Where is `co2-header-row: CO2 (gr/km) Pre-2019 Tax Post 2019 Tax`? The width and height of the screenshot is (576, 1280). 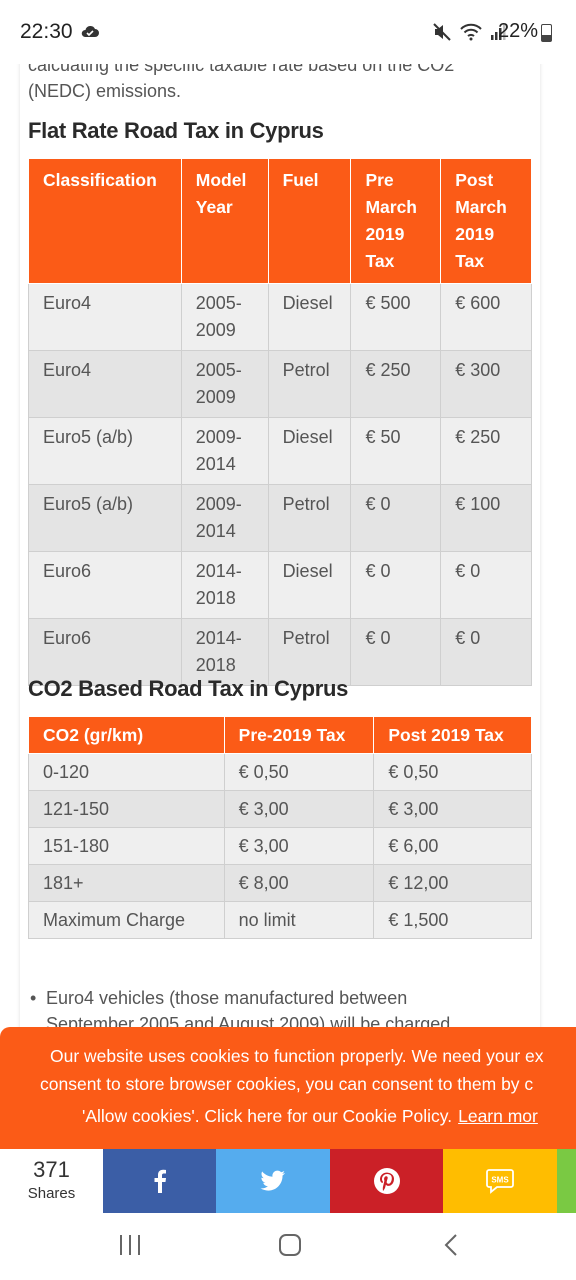 co2-header-row: CO2 (gr/km) Pre-2019 Tax Post 2019 Tax is located at coordinates (280, 735).